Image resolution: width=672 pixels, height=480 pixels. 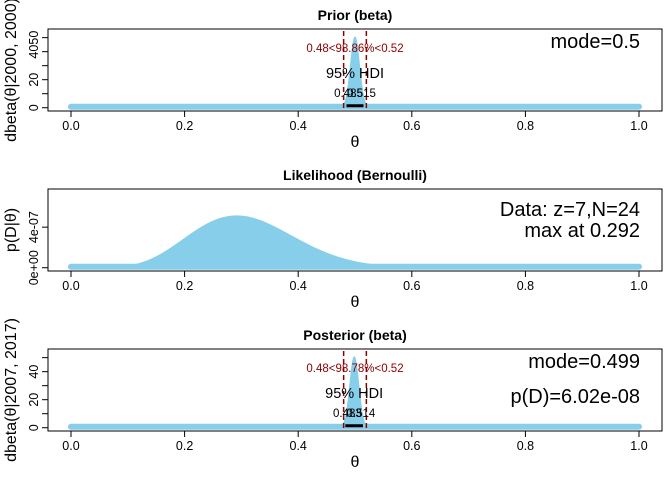 I want to click on panel-1-x-tick-label: 0.4, so click(x=298, y=126).